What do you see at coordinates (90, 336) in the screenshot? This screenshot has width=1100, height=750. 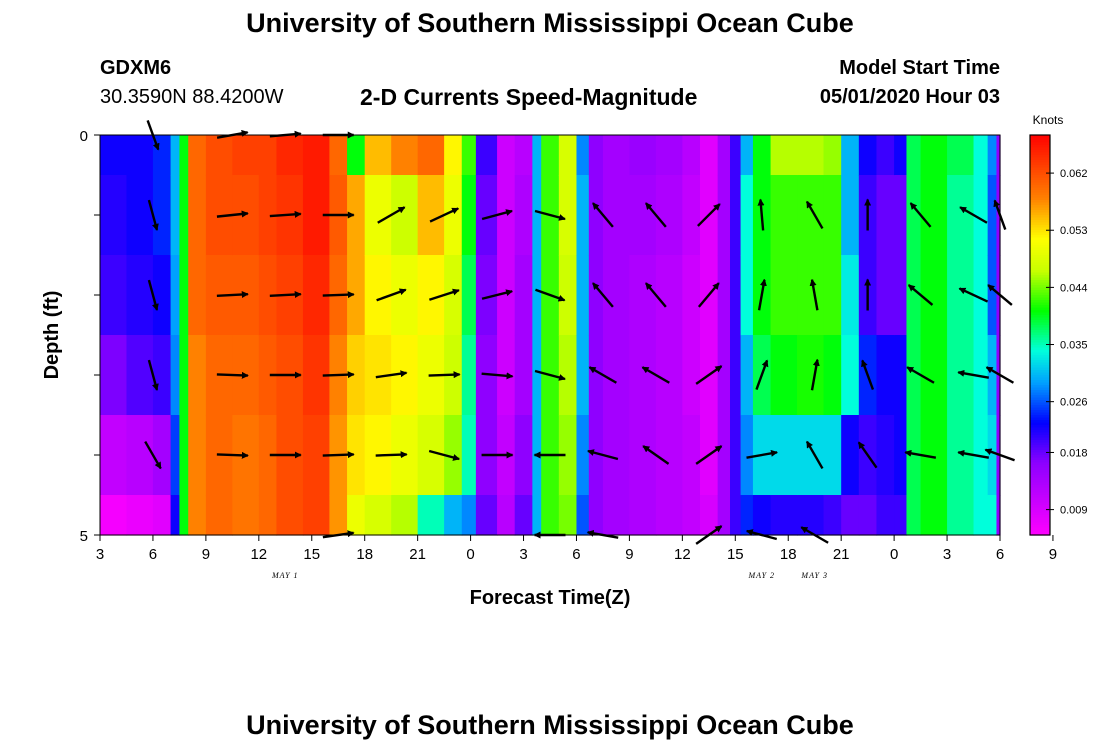 I see `y-axis: 05` at bounding box center [90, 336].